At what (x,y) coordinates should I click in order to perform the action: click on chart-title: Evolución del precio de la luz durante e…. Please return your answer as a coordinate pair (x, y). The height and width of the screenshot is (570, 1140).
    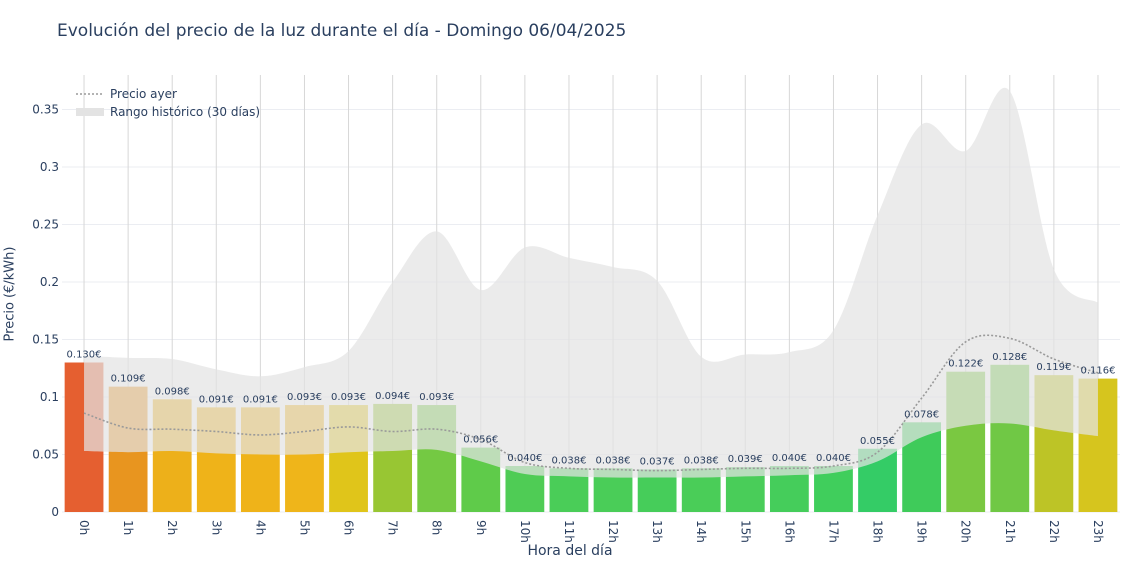
    Looking at the image, I should click on (342, 31).